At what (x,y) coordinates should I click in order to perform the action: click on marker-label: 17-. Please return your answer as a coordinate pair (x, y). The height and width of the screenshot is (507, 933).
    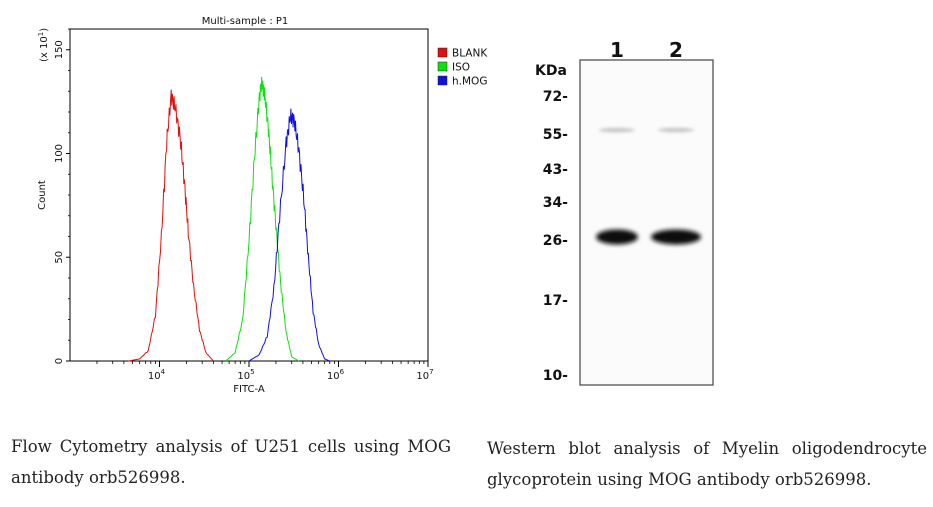
    Looking at the image, I should click on (555, 301).